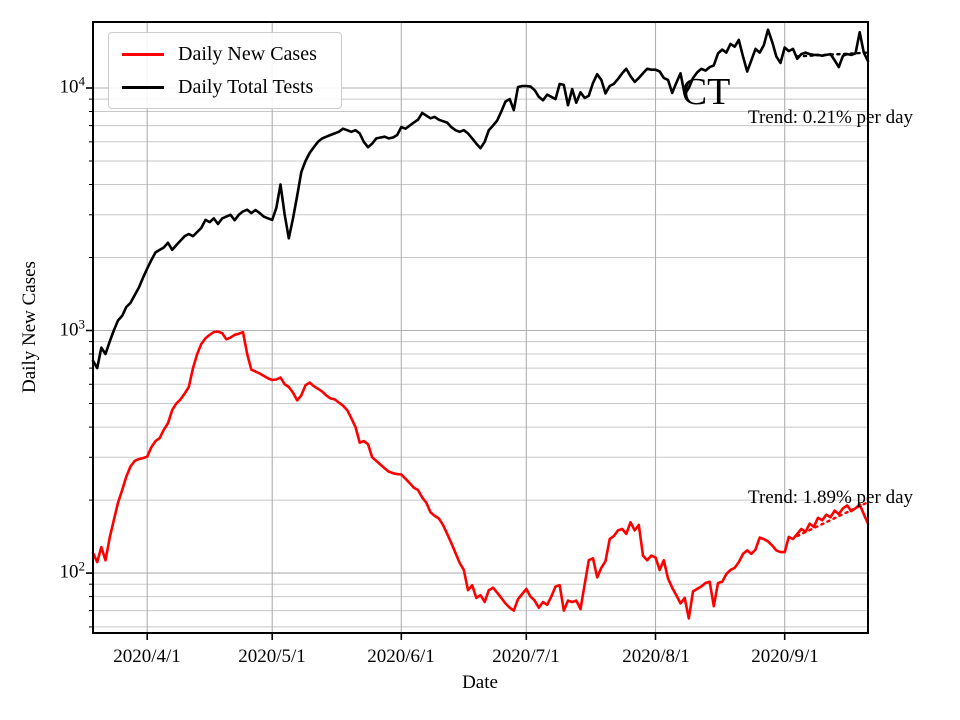 Image resolution: width=960 pixels, height=720 pixels. Describe the element at coordinates (72, 328) in the screenshot. I see `y-tick-label: 10³` at that location.